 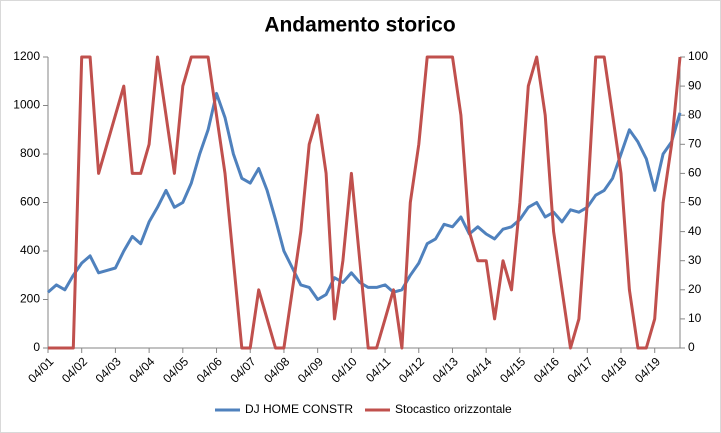 What do you see at coordinates (36, 347) in the screenshot?
I see `y-tick-label: 0` at bounding box center [36, 347].